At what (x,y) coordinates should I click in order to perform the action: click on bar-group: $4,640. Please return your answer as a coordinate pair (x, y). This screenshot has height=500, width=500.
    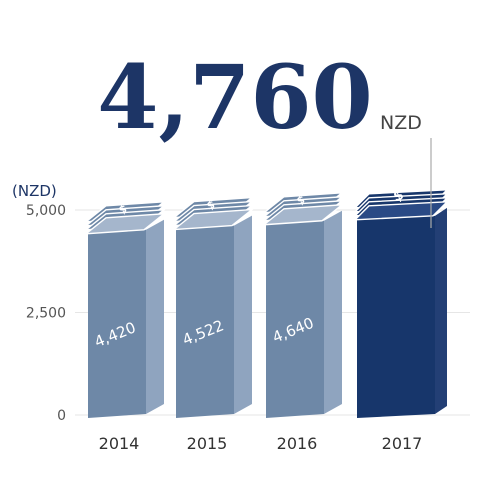
    Looking at the image, I should click on (303, 304).